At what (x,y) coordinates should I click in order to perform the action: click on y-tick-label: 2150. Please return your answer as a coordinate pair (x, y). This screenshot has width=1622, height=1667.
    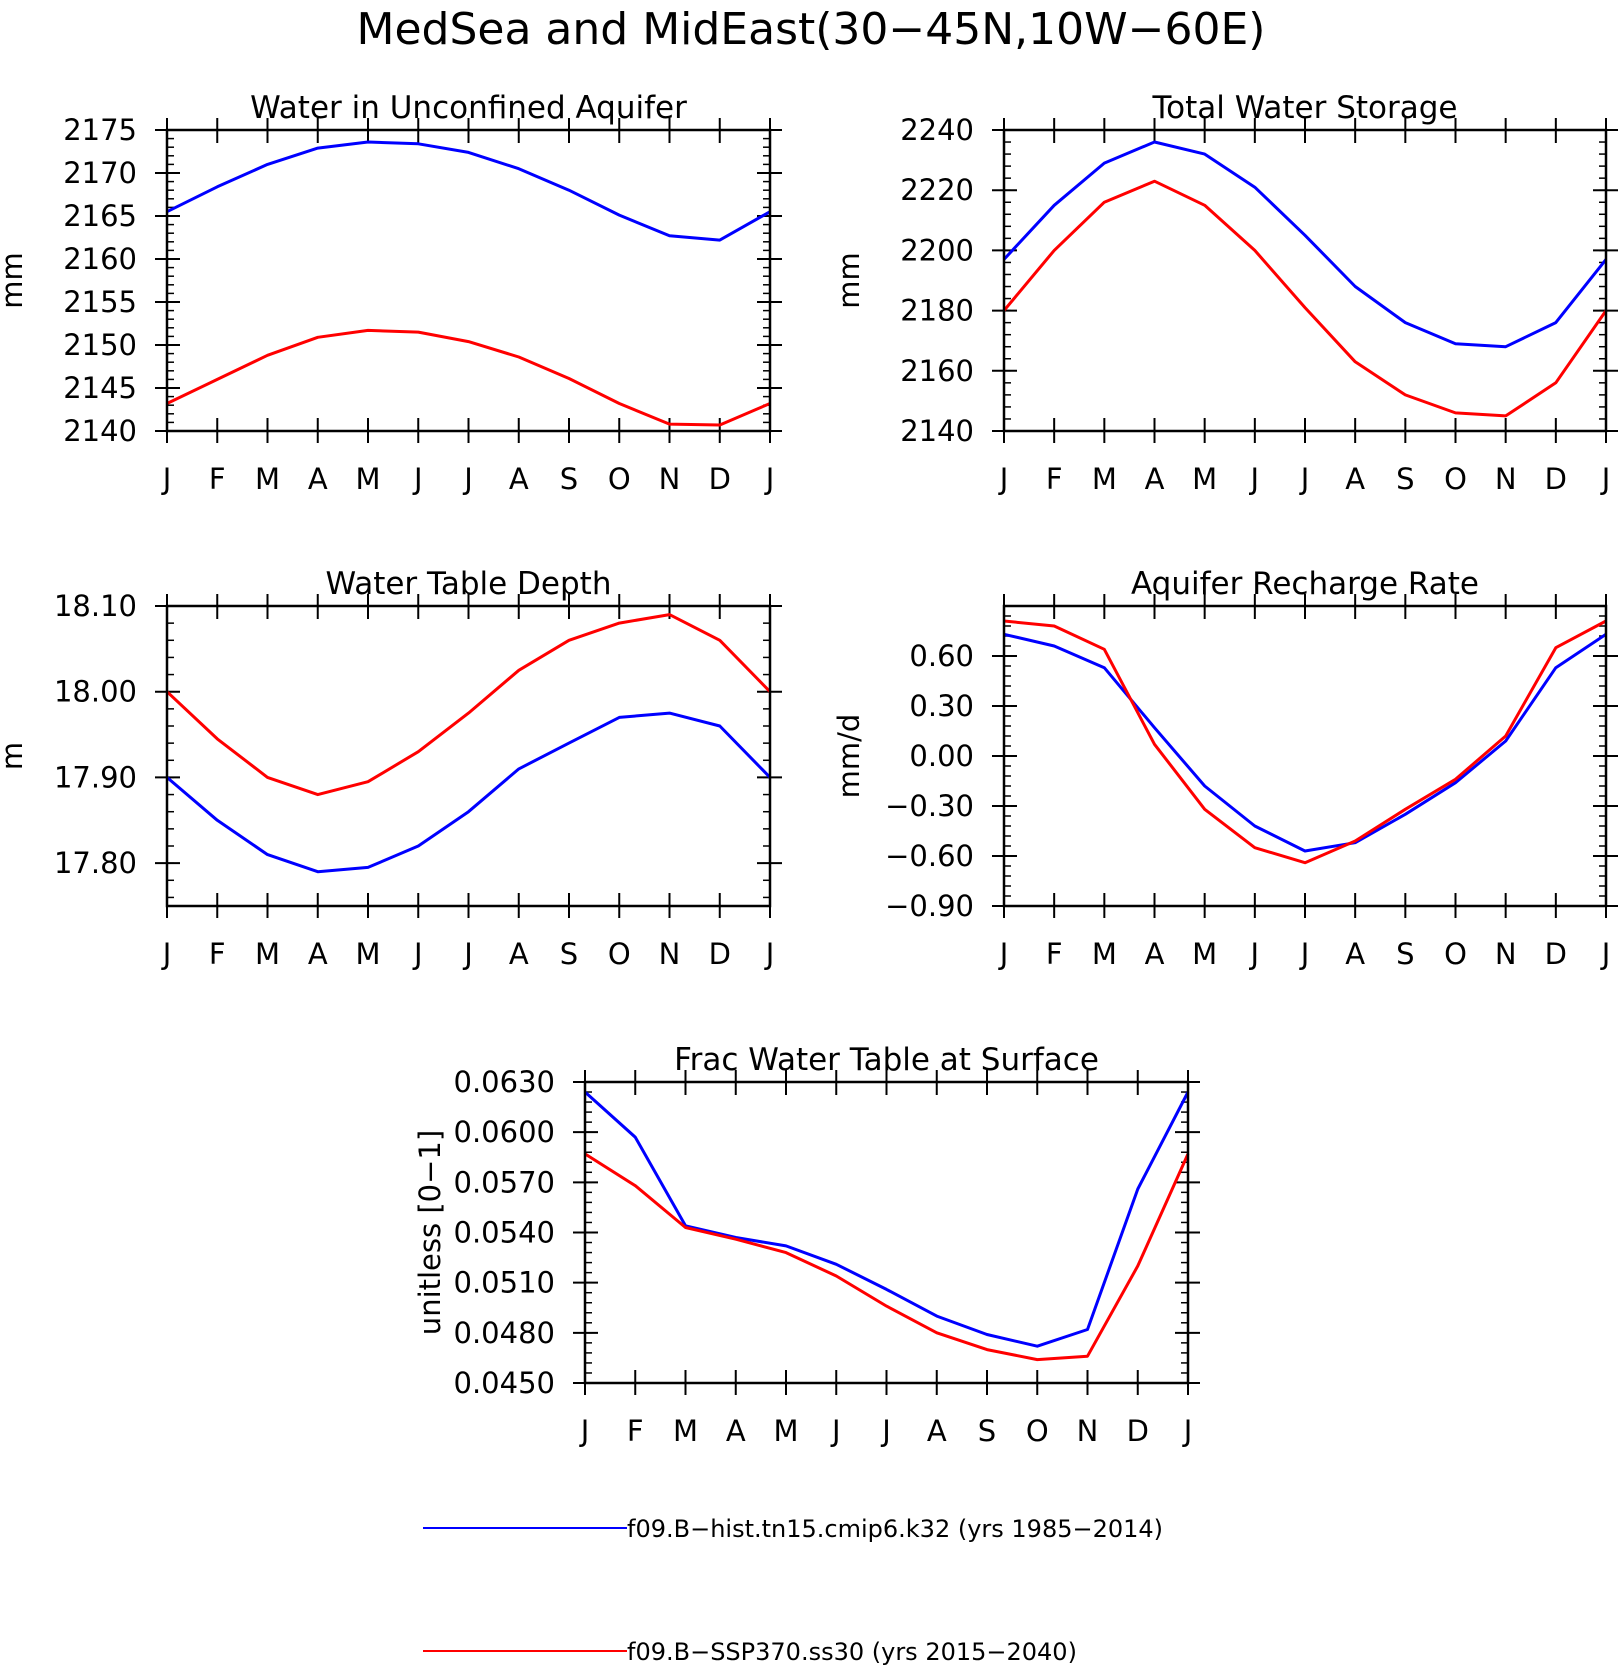
    Looking at the image, I should click on (100, 345).